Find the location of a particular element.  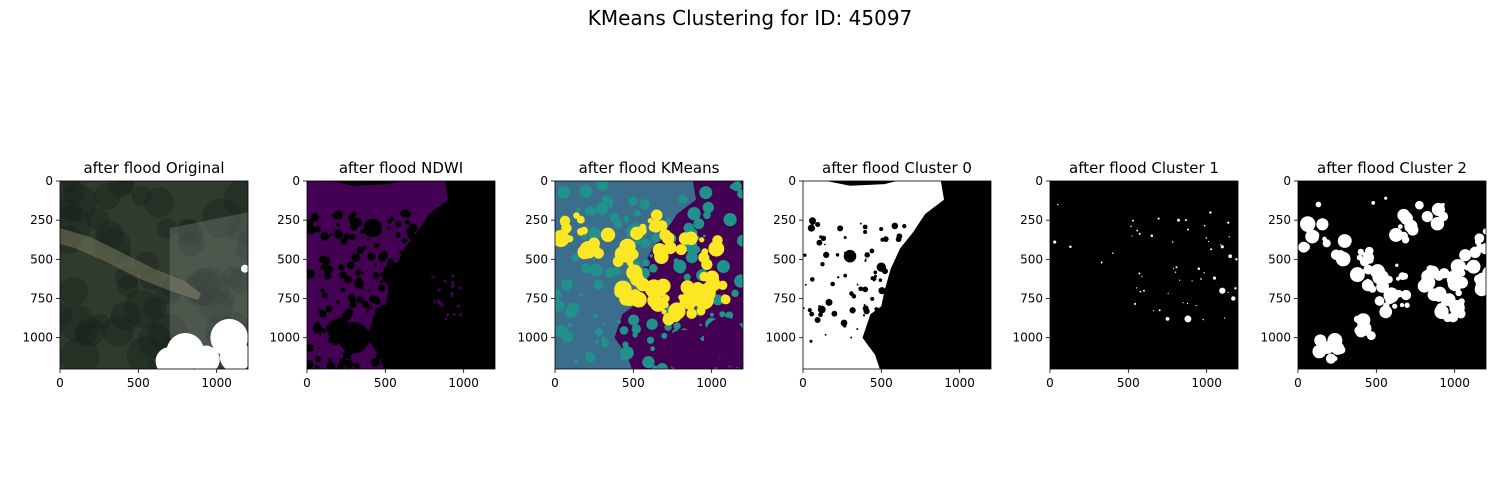

x-tick-label: 500 is located at coordinates (385, 383).